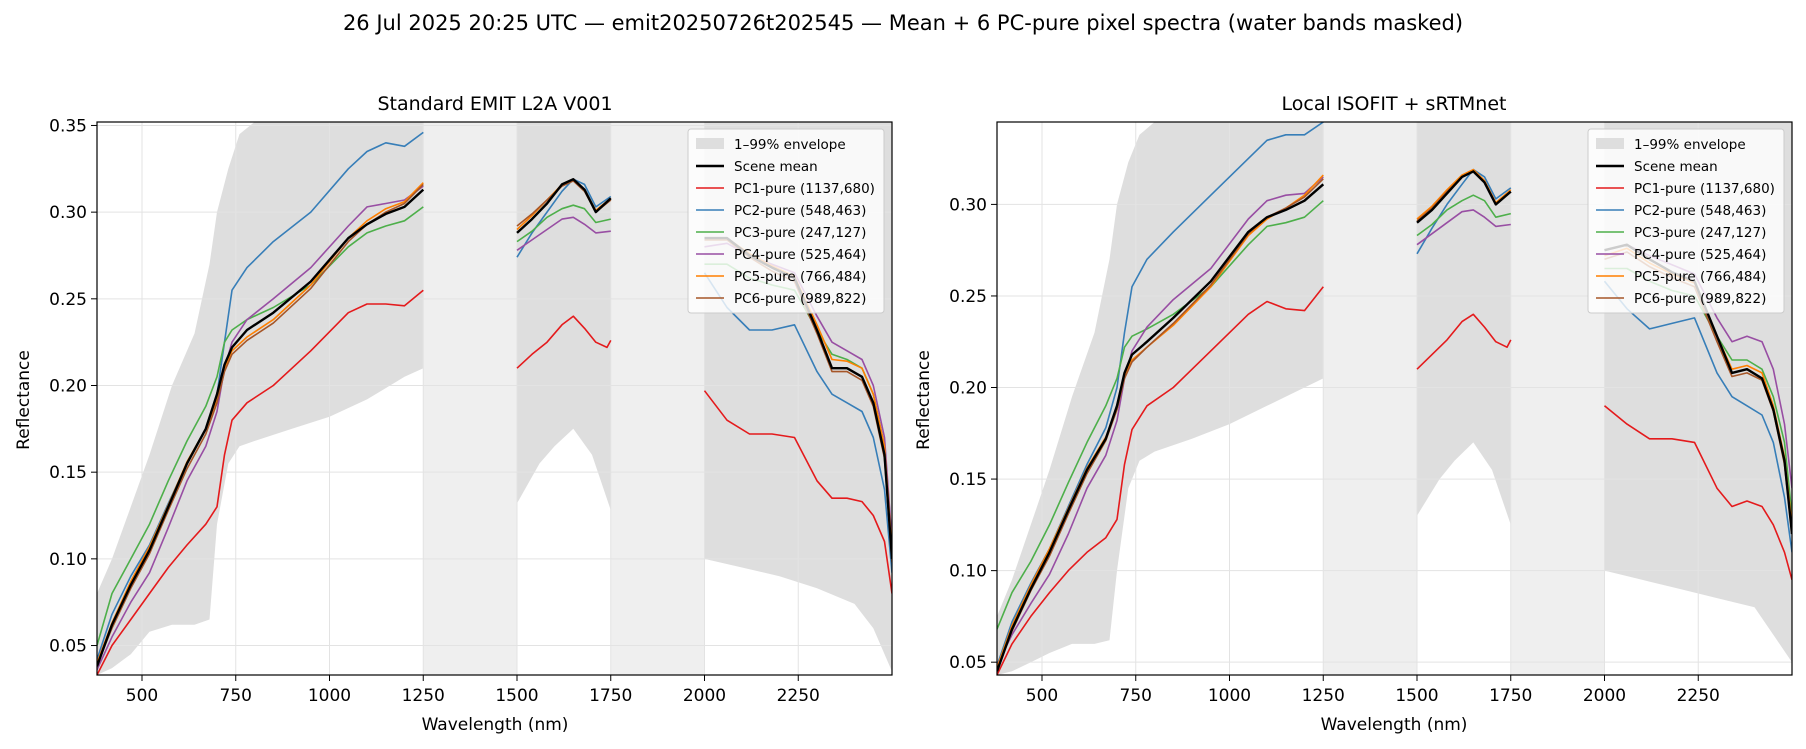 The height and width of the screenshot is (749, 1806). Describe the element at coordinates (1394, 725) in the screenshot. I see `right-panel-xlabel: Wavelength (nm)` at that location.